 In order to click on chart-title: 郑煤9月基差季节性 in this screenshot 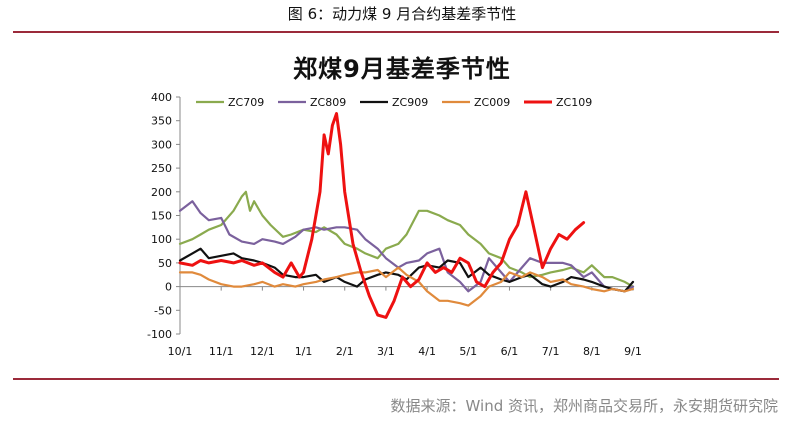, I will do `click(402, 69)`.